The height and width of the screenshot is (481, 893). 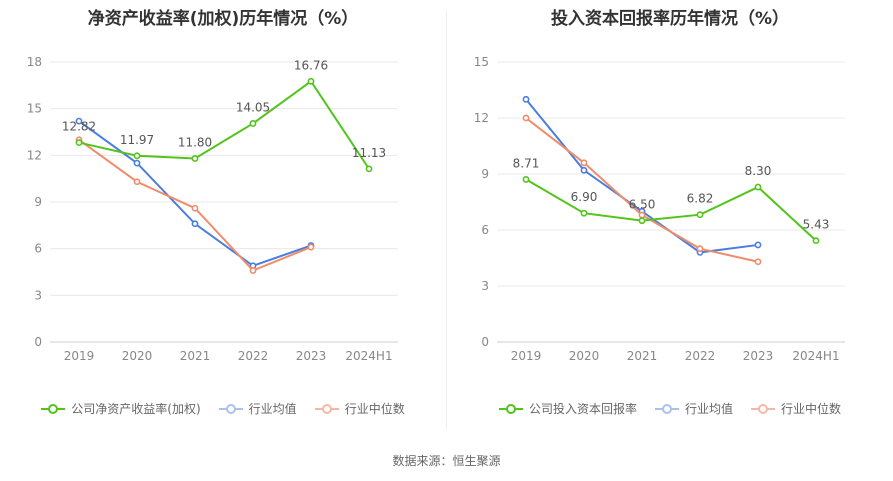 What do you see at coordinates (446, 461) in the screenshot?
I see `data-source-note: 数据来源：恒生聚源` at bounding box center [446, 461].